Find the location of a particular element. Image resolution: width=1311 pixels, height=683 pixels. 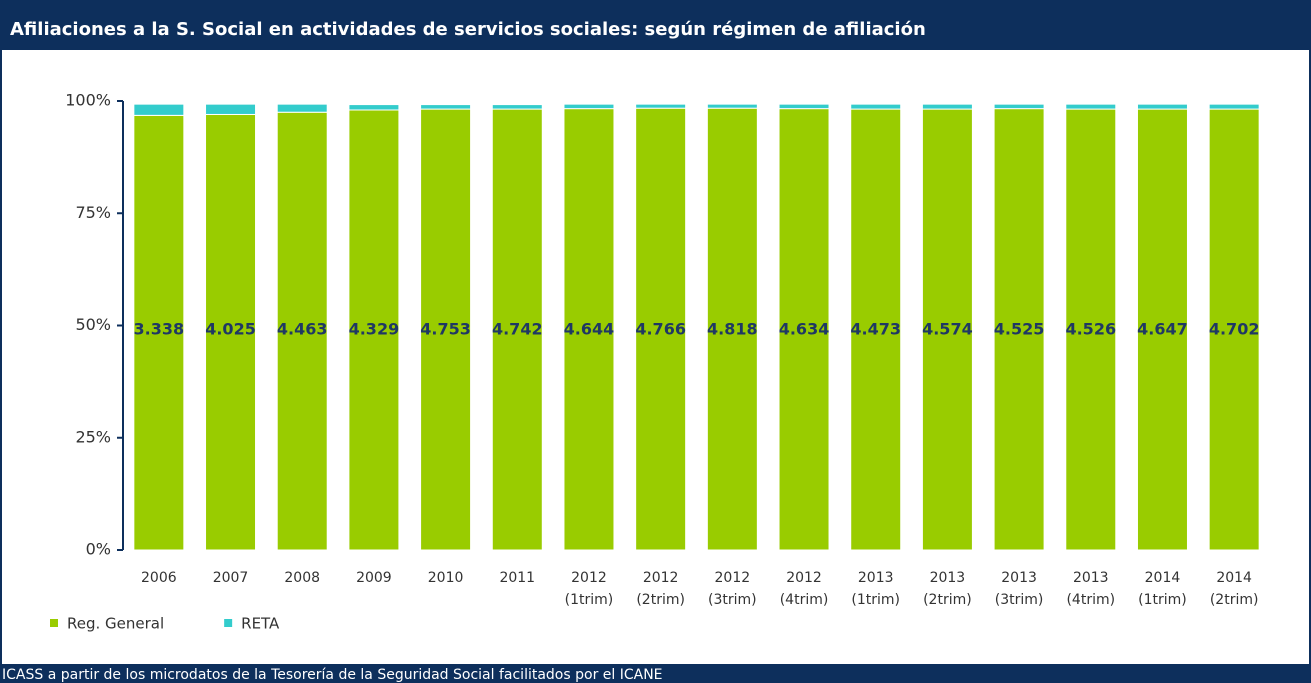

data-label: 4.634 is located at coordinates (804, 329).